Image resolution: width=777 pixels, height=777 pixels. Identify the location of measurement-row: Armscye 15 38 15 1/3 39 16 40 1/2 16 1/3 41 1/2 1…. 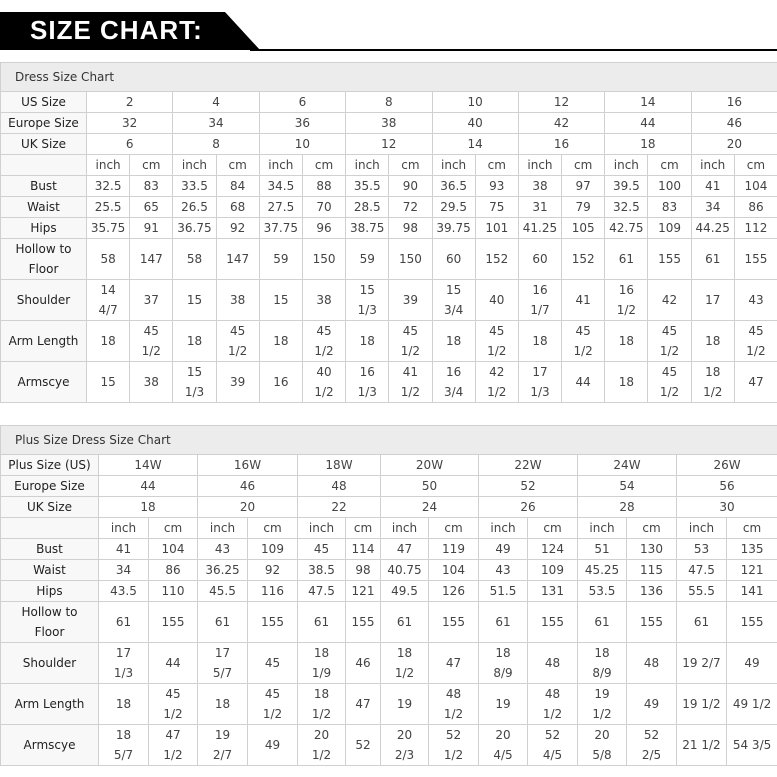
(388, 382).